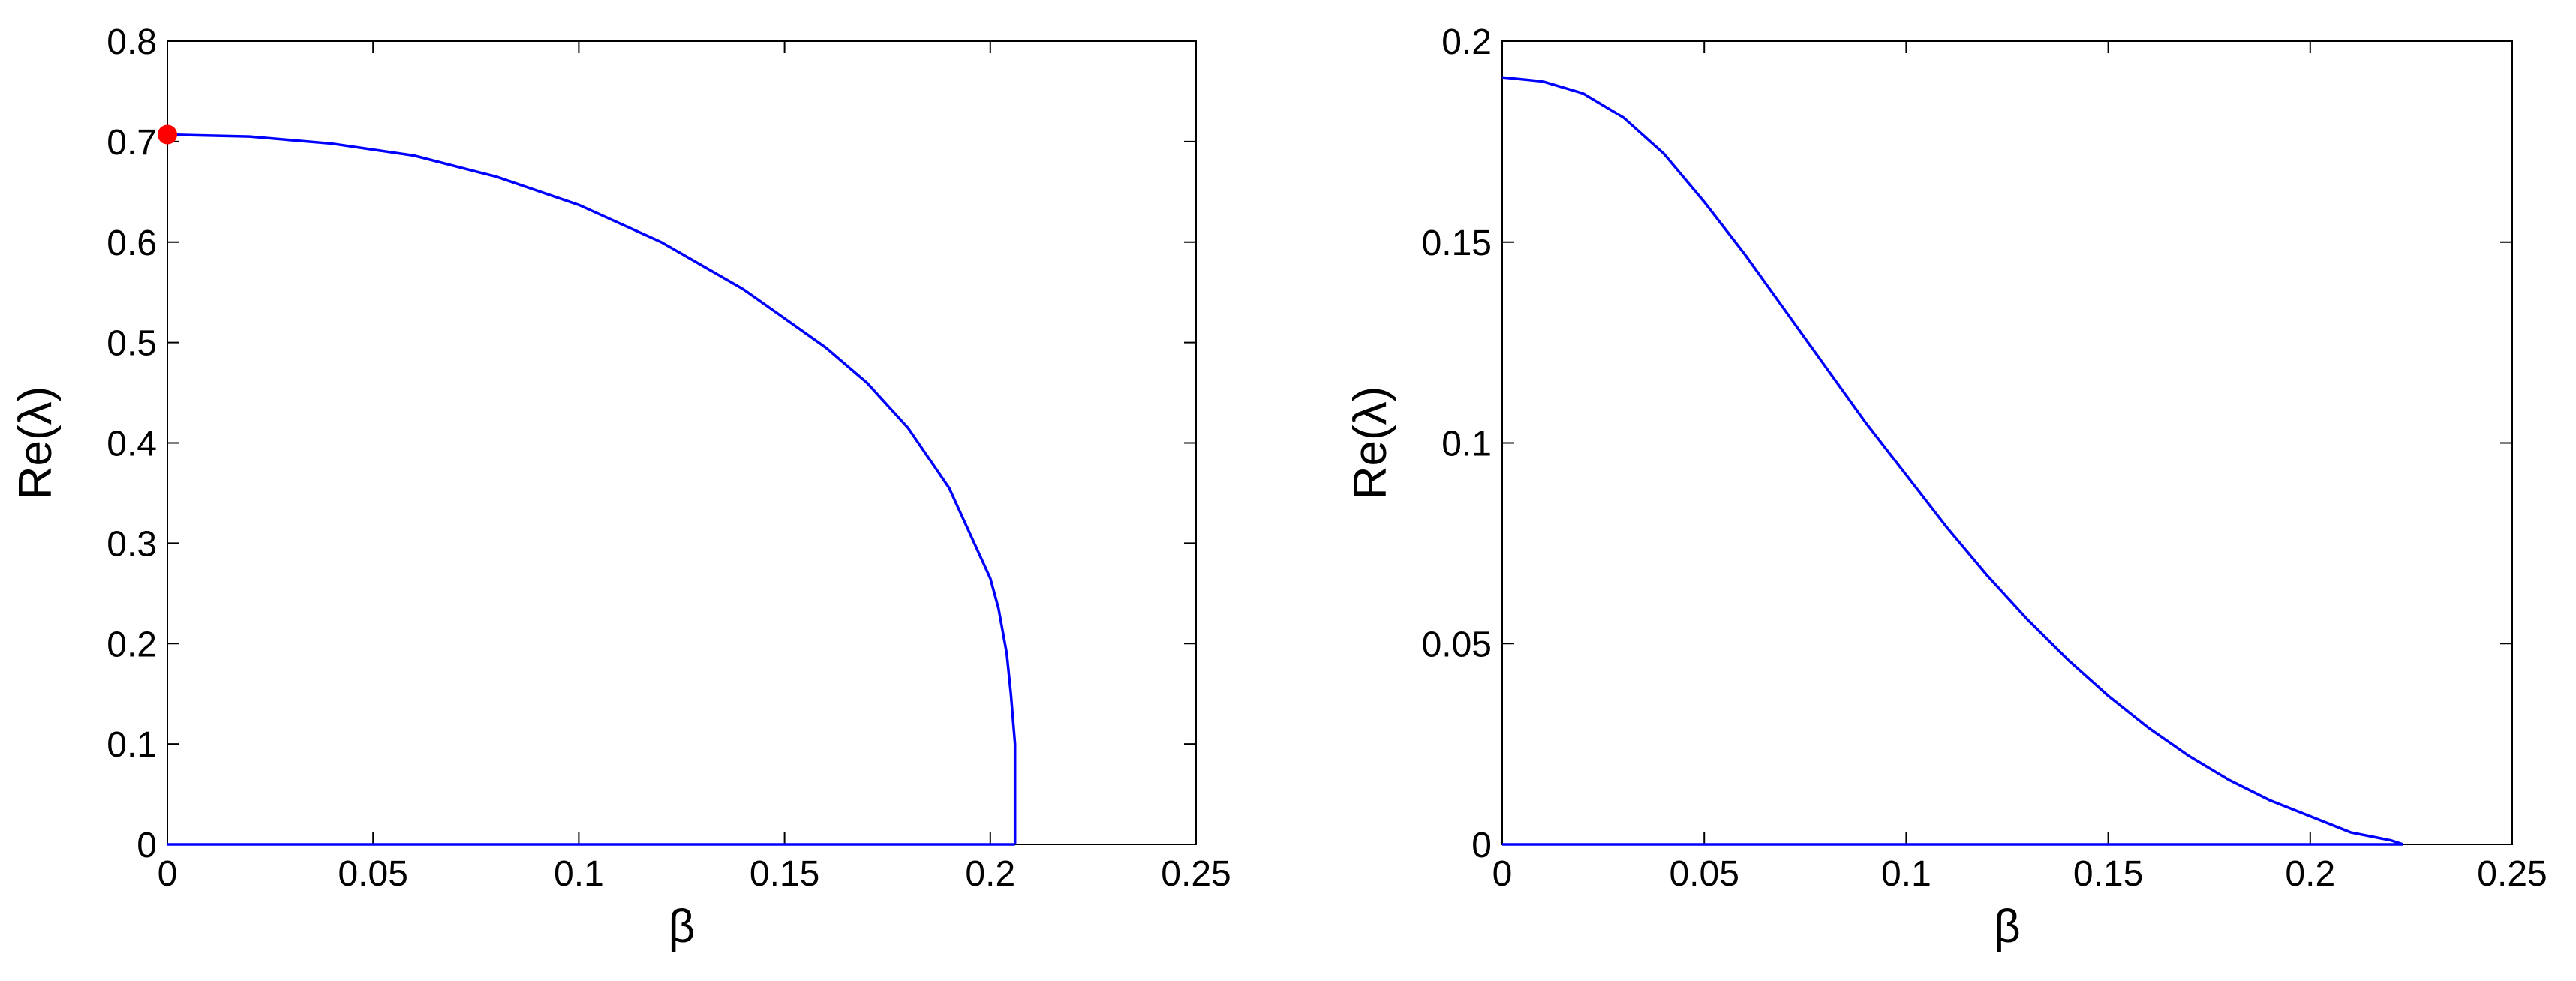 This screenshot has width=2576, height=981. I want to click on y-tick-label: 0.15, so click(1457, 243).